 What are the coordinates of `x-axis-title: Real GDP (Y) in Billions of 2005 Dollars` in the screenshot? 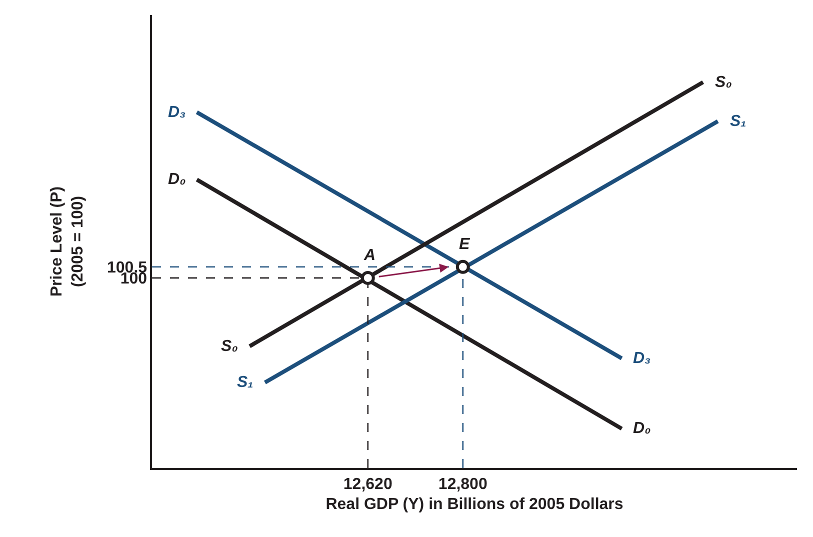 It's located at (475, 505).